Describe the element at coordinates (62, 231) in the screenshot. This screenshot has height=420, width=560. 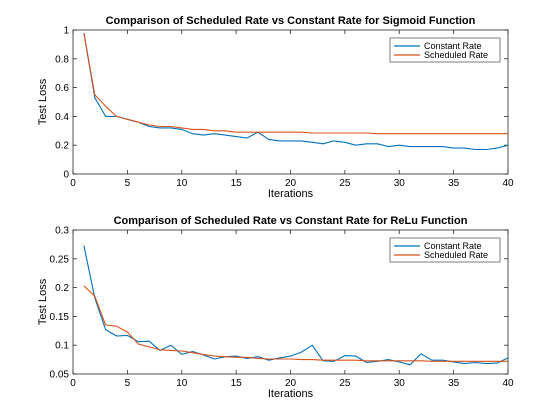
I see `y-tick-label: 0.3` at that location.